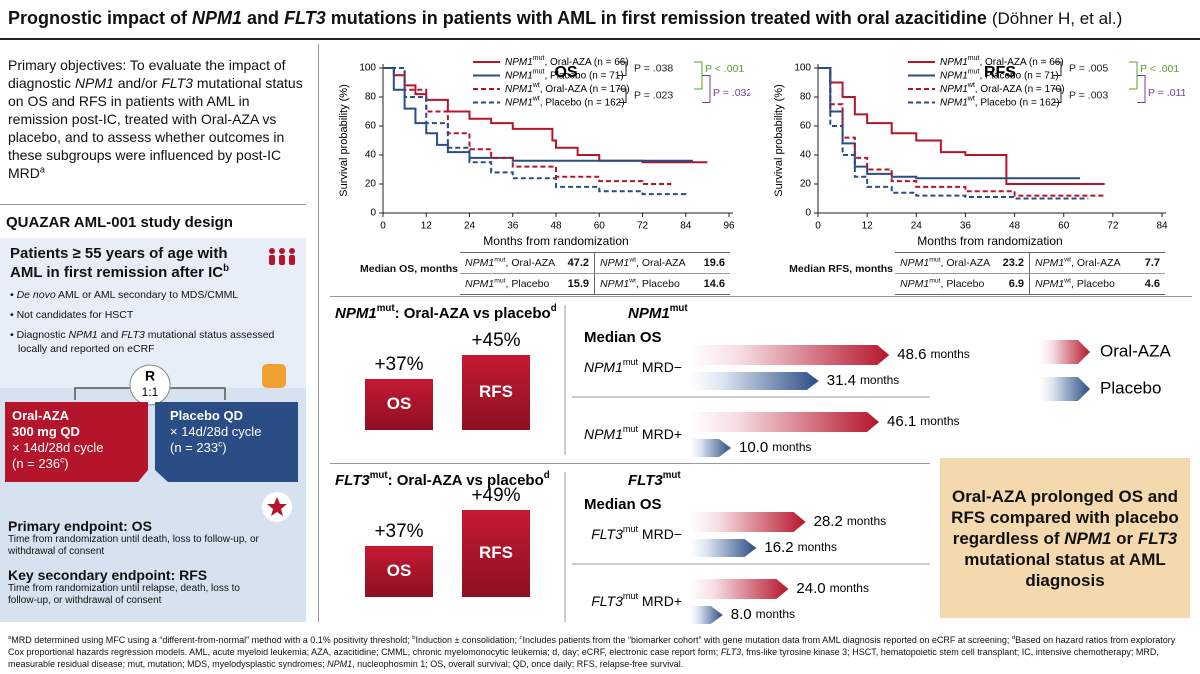 The height and width of the screenshot is (674, 1200). What do you see at coordinates (808, 213) in the screenshot?
I see `y-tick-label: 0` at bounding box center [808, 213].